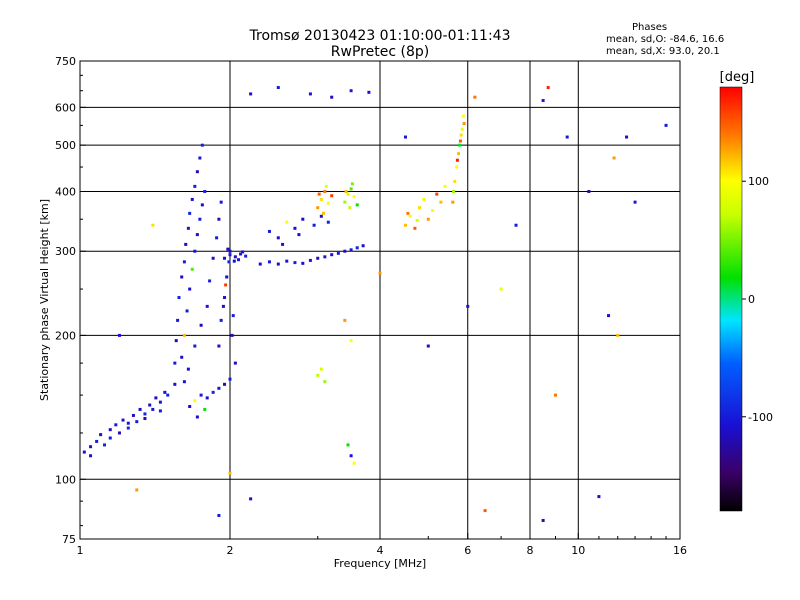 Image resolution: width=800 pixels, height=600 pixels. What do you see at coordinates (69, 539) in the screenshot?
I see `y-tick-label: 75` at bounding box center [69, 539].